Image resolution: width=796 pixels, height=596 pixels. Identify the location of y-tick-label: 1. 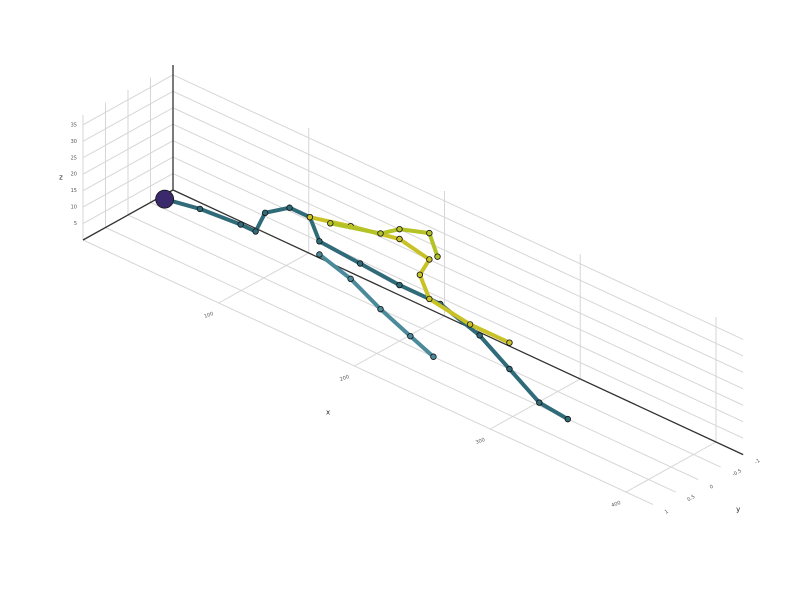
(667, 512).